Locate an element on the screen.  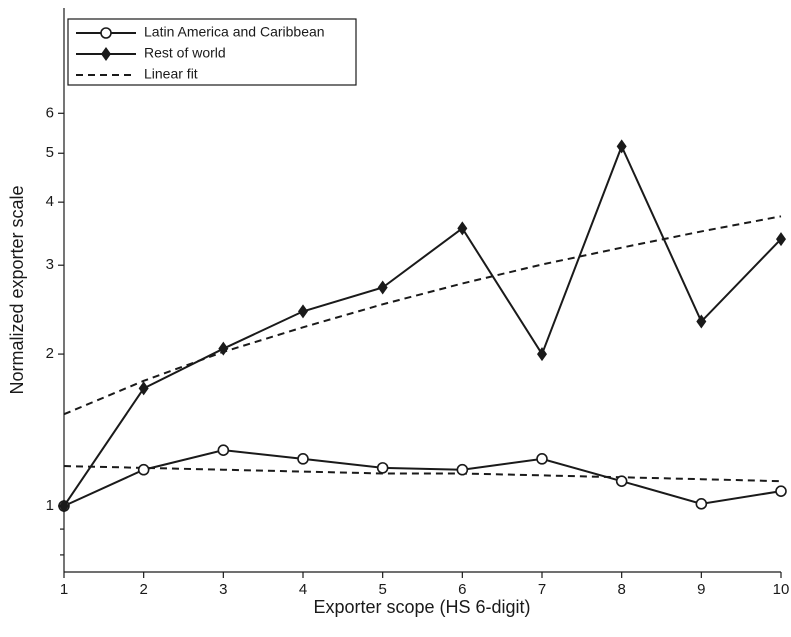
y-axis-label: Normalized exporter scale is located at coordinates (17, 289).